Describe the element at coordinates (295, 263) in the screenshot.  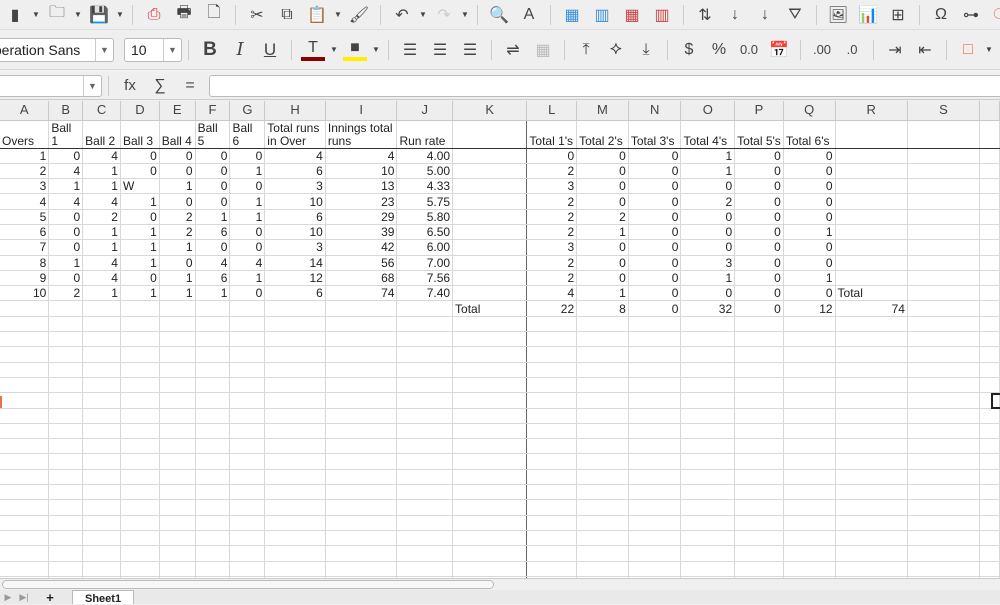
I see `cell: 14` at that location.